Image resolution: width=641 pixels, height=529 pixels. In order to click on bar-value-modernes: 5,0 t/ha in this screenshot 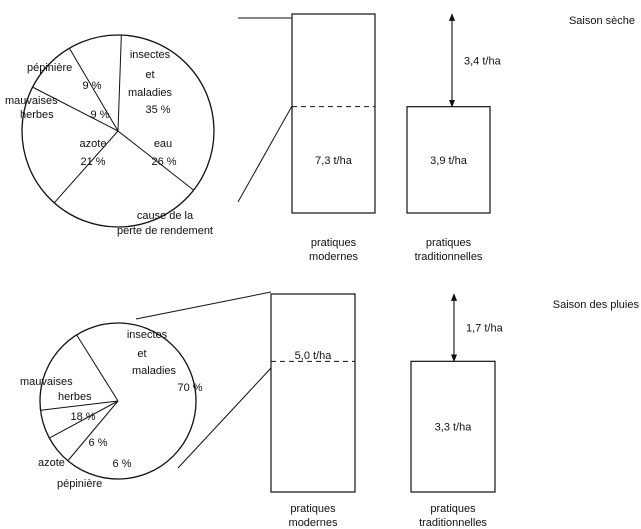, I will do `click(314, 356)`.